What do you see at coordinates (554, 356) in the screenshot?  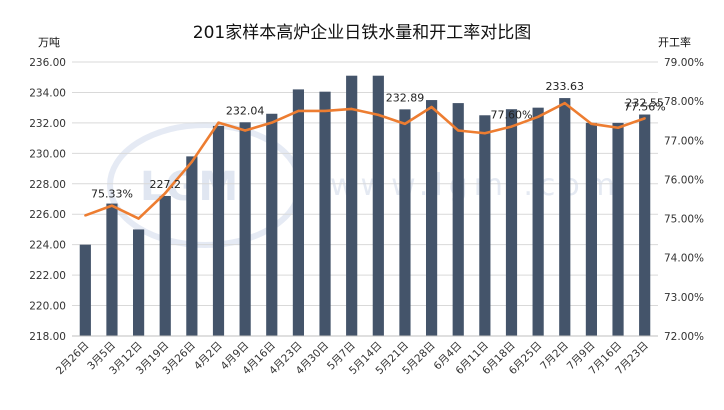 I see `x-tick-label: 7月2日` at bounding box center [554, 356].